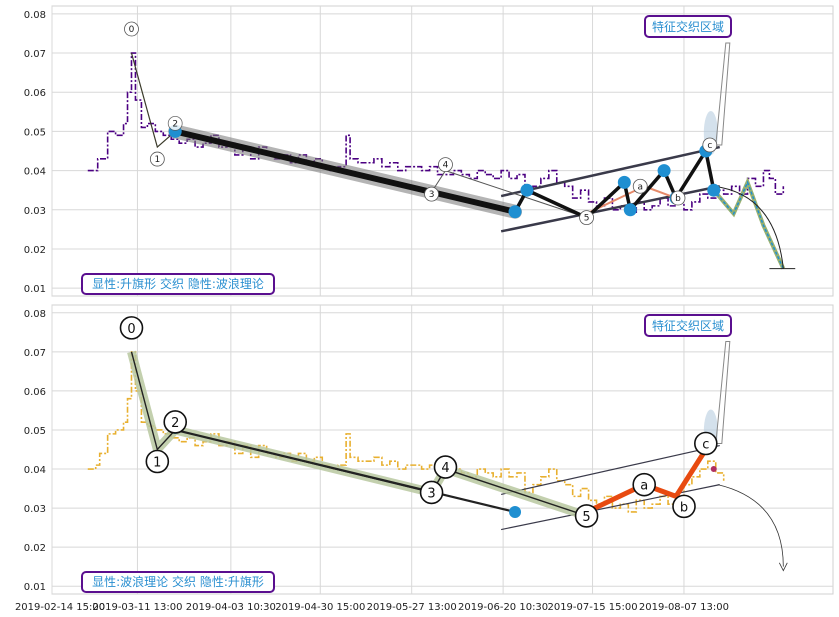 The width and height of the screenshot is (839, 617). Describe the element at coordinates (137, 607) in the screenshot. I see `x-tick-label: 2019-03-11 13:00` at that location.